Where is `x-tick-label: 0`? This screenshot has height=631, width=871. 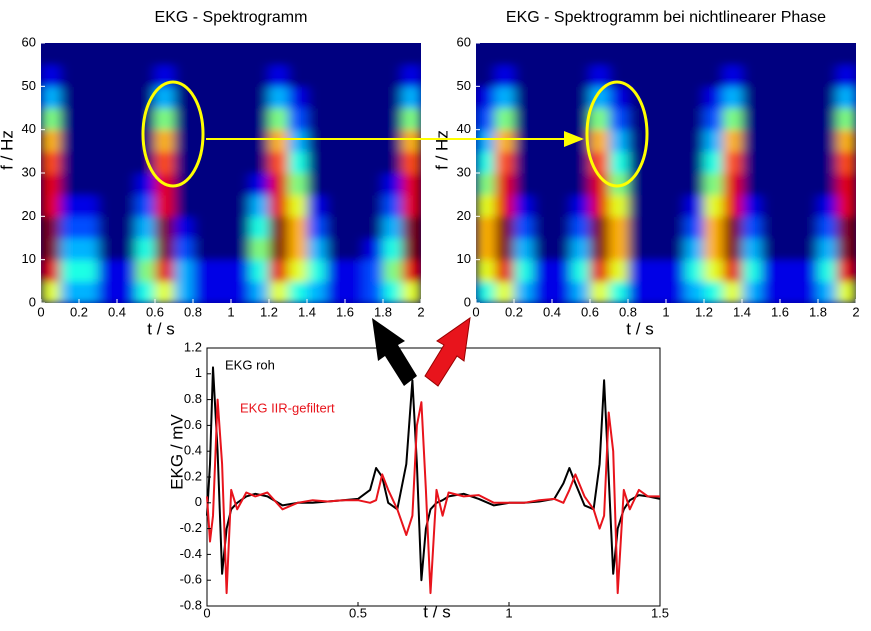
x-tick-label: 0 is located at coordinates (475, 311).